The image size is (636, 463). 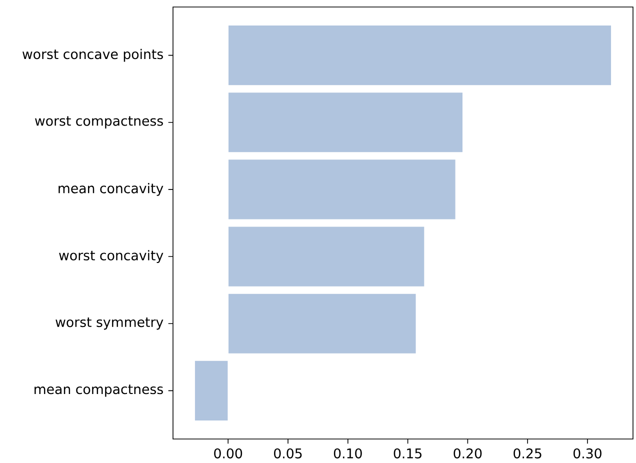 I want to click on y-tick-label: worst concavity, so click(x=111, y=256).